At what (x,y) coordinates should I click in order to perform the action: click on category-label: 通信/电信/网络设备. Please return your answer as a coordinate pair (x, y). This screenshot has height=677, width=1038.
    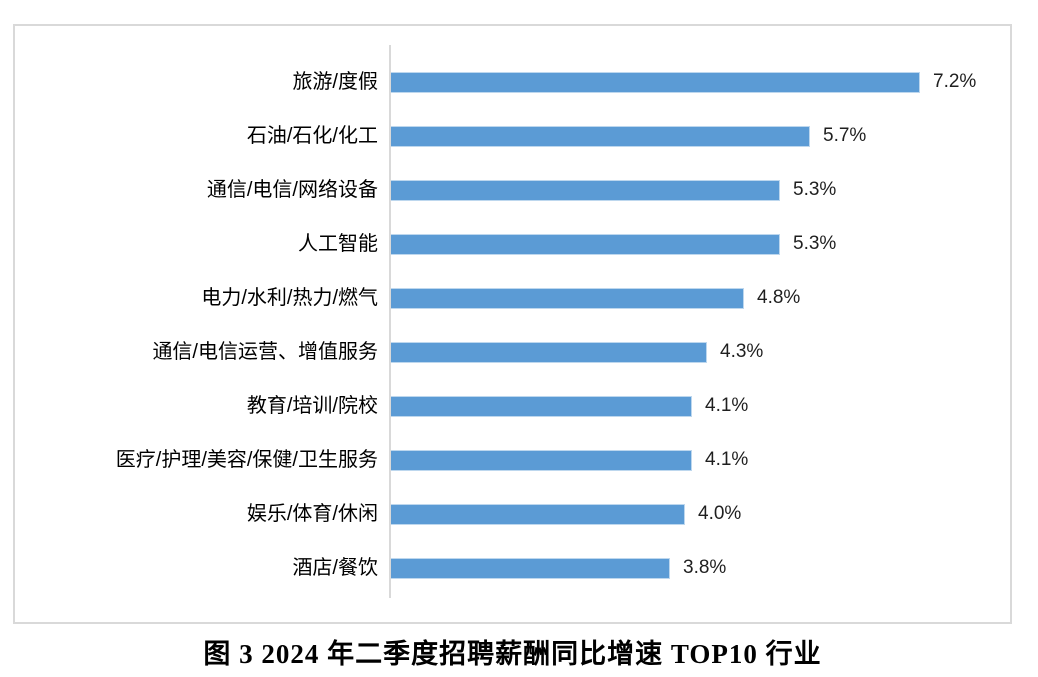
    Looking at the image, I should click on (292, 190).